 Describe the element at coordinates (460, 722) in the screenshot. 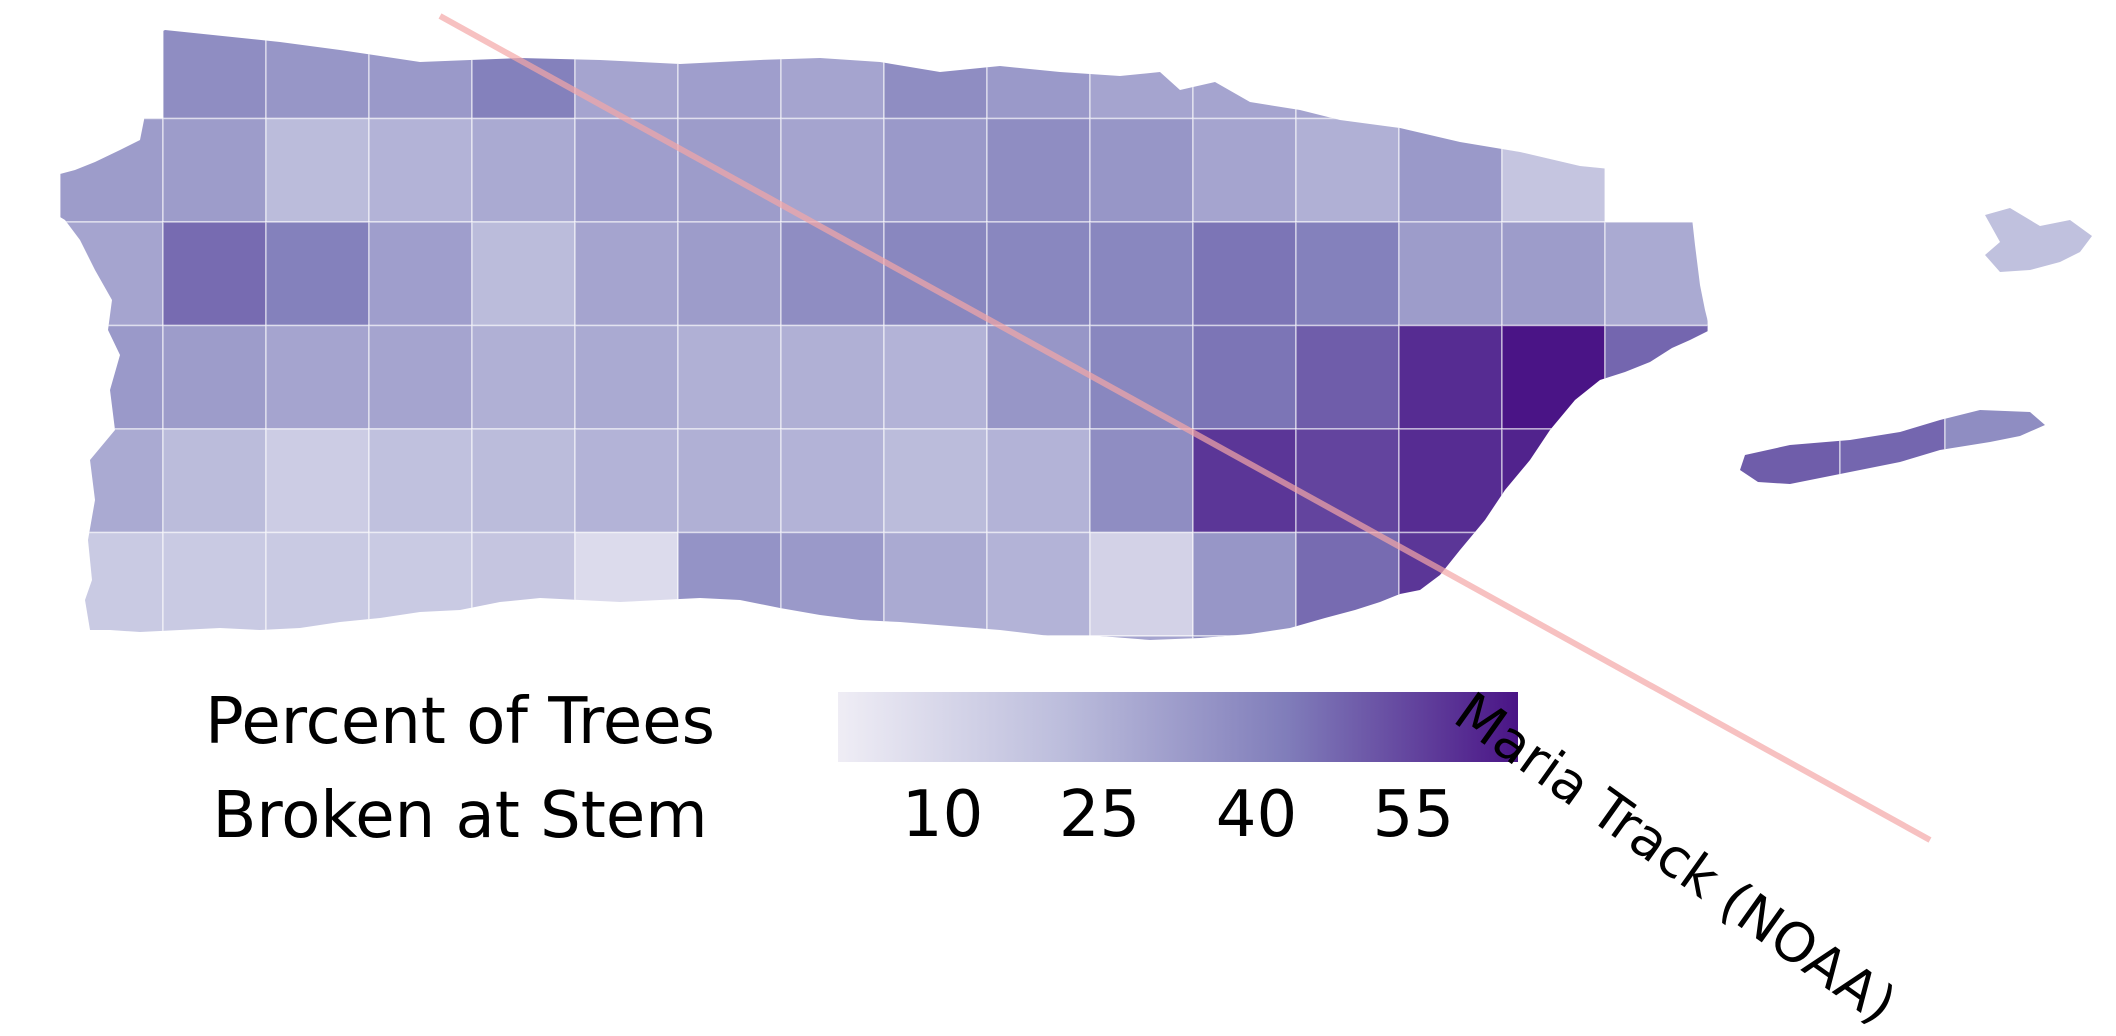

I see `legend-title-line1: Percent of Trees` at that location.